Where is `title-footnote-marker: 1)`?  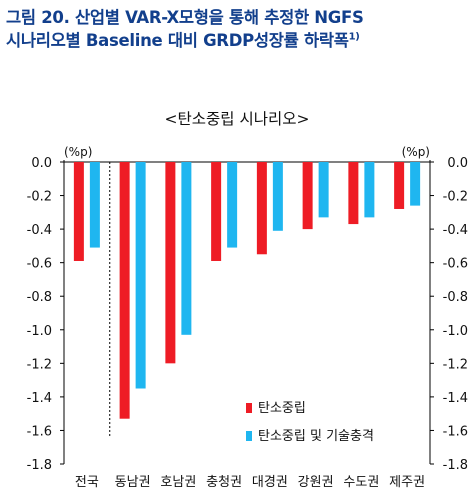 title-footnote-marker: 1) is located at coordinates (354, 37).